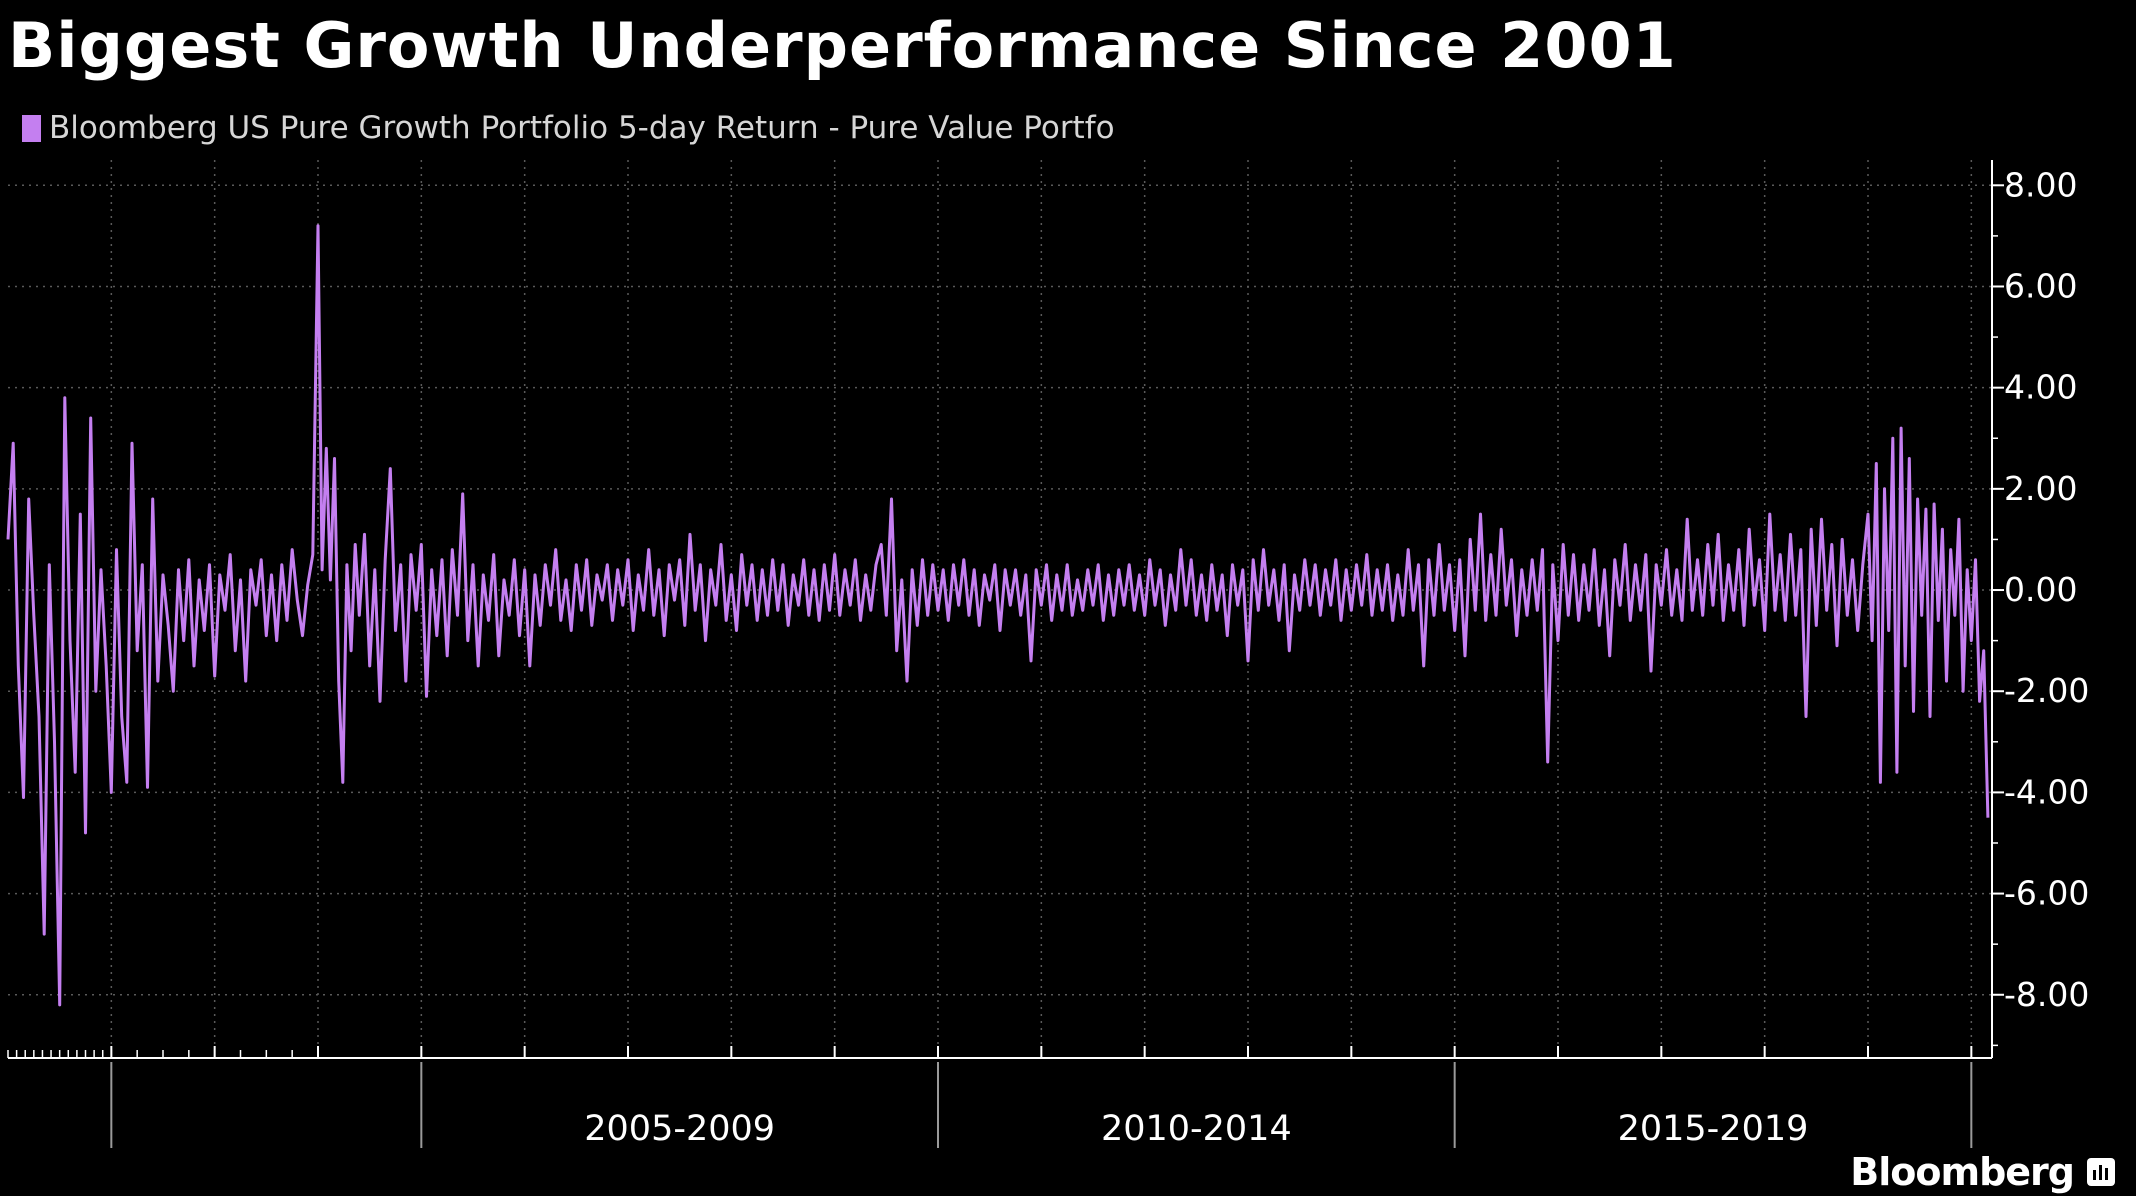 Image resolution: width=2136 pixels, height=1200 pixels. Describe the element at coordinates (2046, 893) in the screenshot. I see `y-tick-label: -6.00` at that location.